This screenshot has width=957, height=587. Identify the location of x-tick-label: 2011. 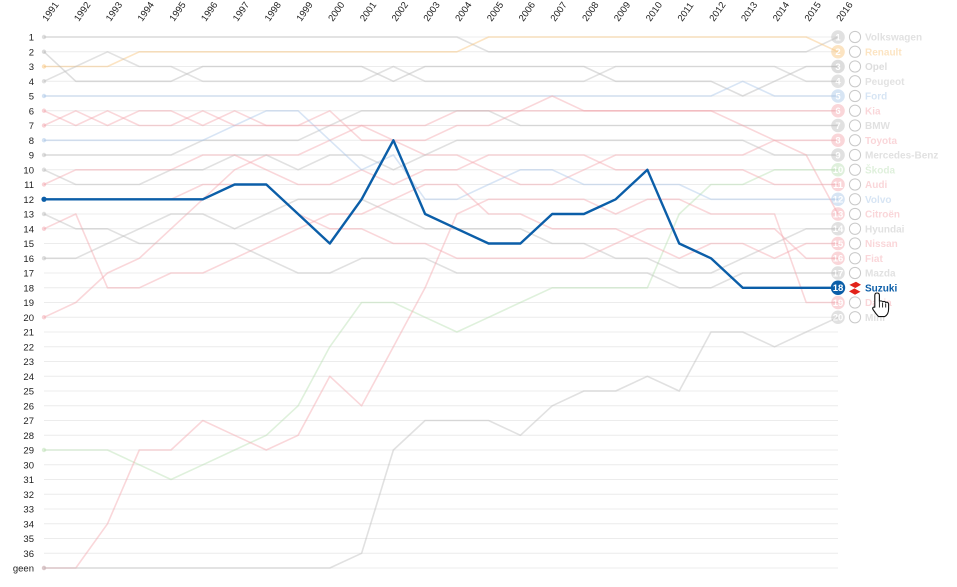
(686, 12).